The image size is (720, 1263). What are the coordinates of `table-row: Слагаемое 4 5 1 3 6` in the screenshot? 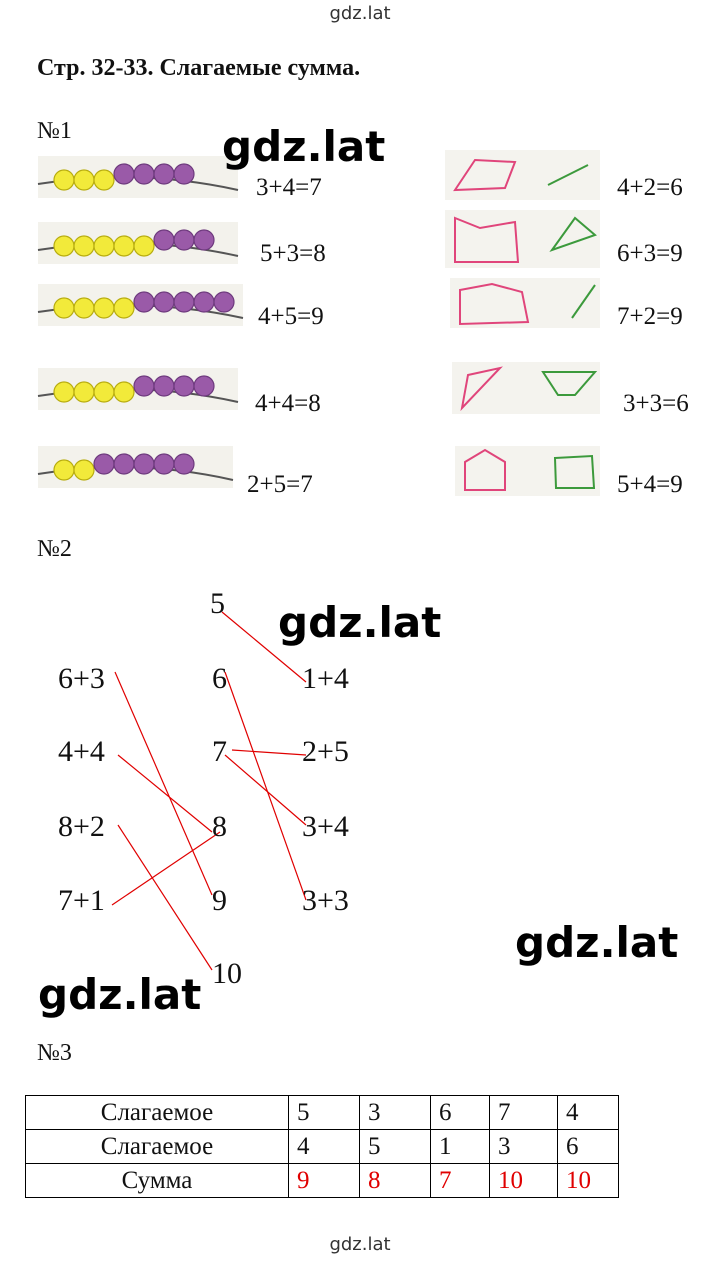 It's located at (322, 1146).